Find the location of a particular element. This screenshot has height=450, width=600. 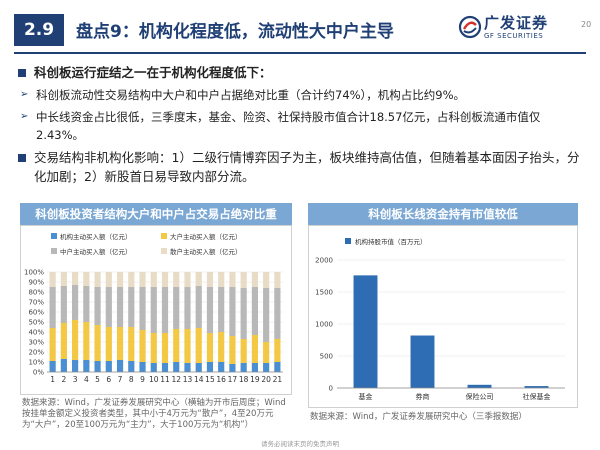

x-tick-label: 13 is located at coordinates (188, 379).